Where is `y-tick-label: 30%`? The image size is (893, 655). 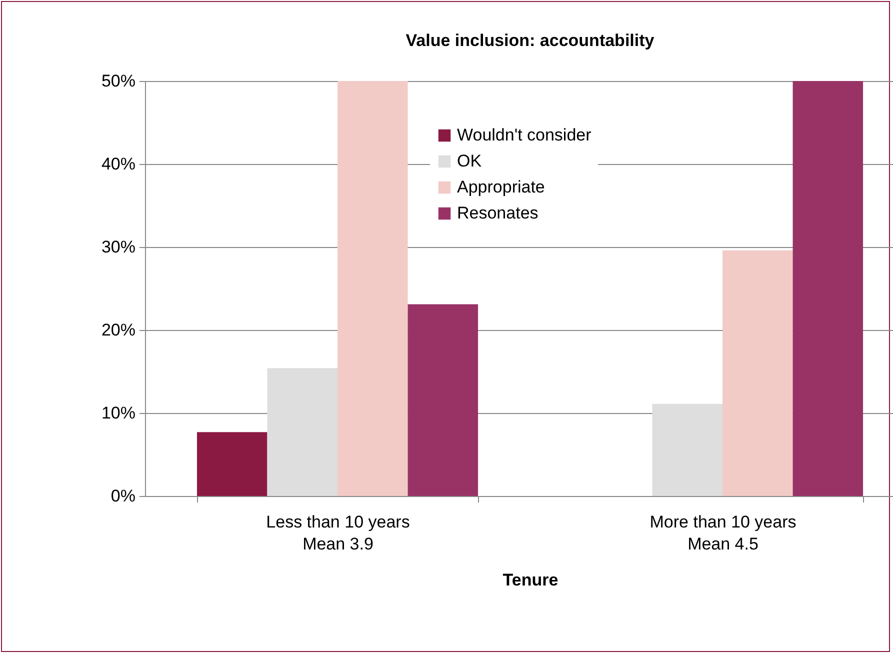
y-tick-label: 30% is located at coordinates (118, 247).